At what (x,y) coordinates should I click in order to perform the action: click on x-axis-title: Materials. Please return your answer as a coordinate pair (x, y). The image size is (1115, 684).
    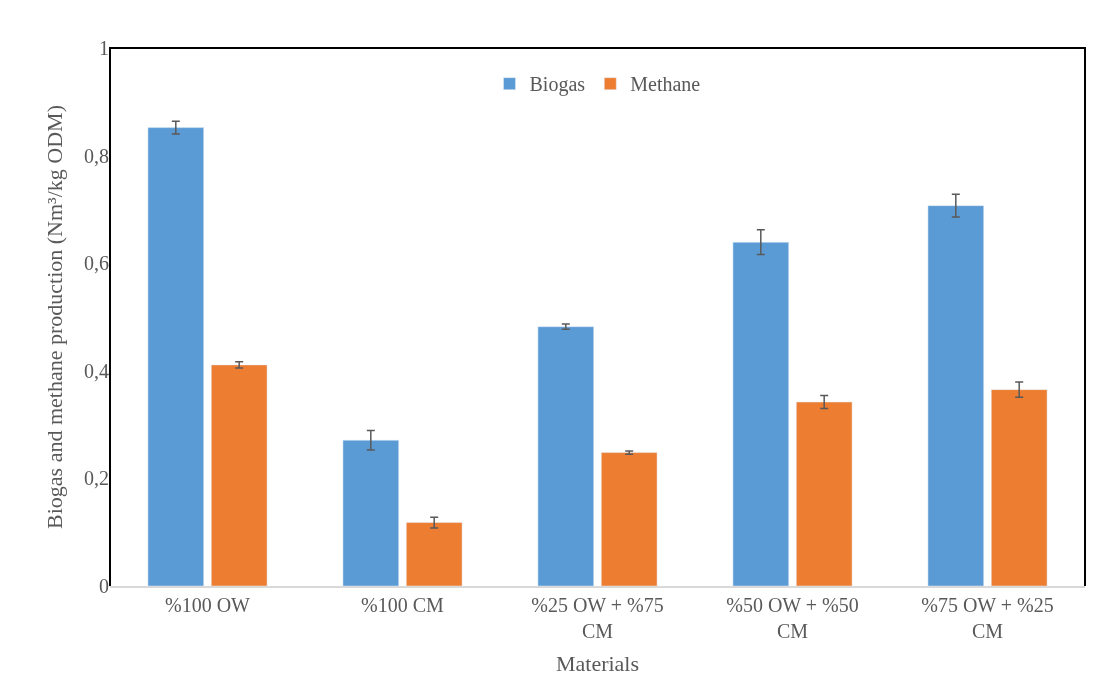
    Looking at the image, I should click on (597, 664).